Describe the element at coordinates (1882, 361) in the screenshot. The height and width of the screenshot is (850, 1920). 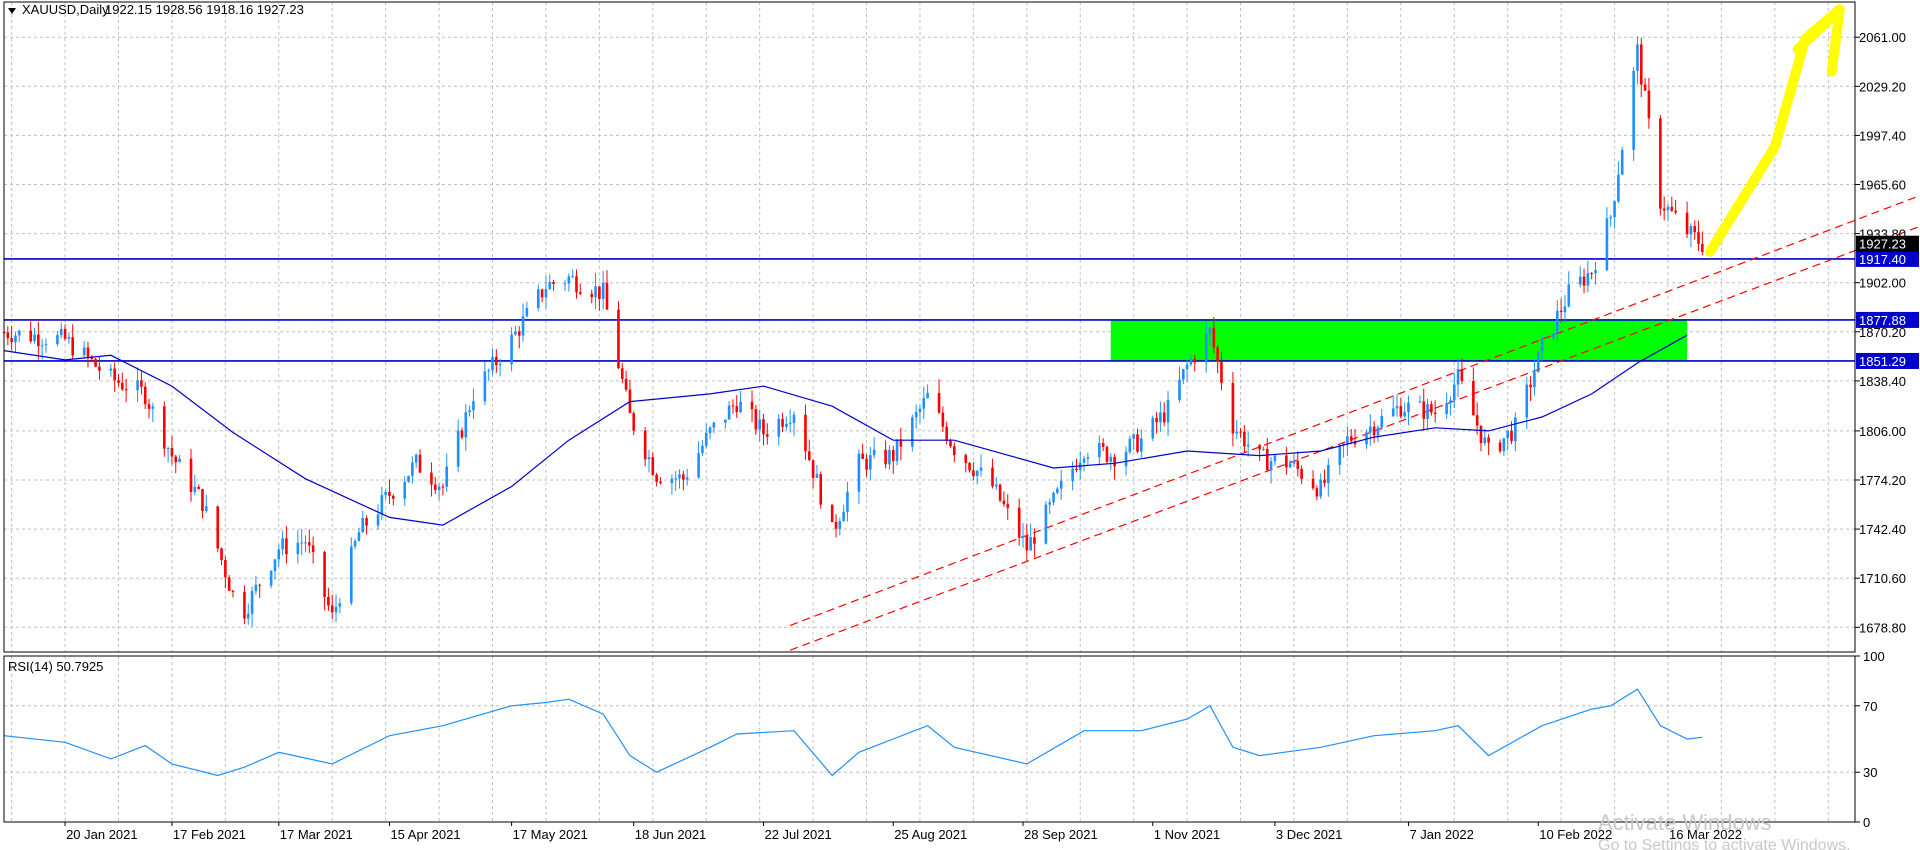
I see `level-price-tag: 1851.29` at that location.